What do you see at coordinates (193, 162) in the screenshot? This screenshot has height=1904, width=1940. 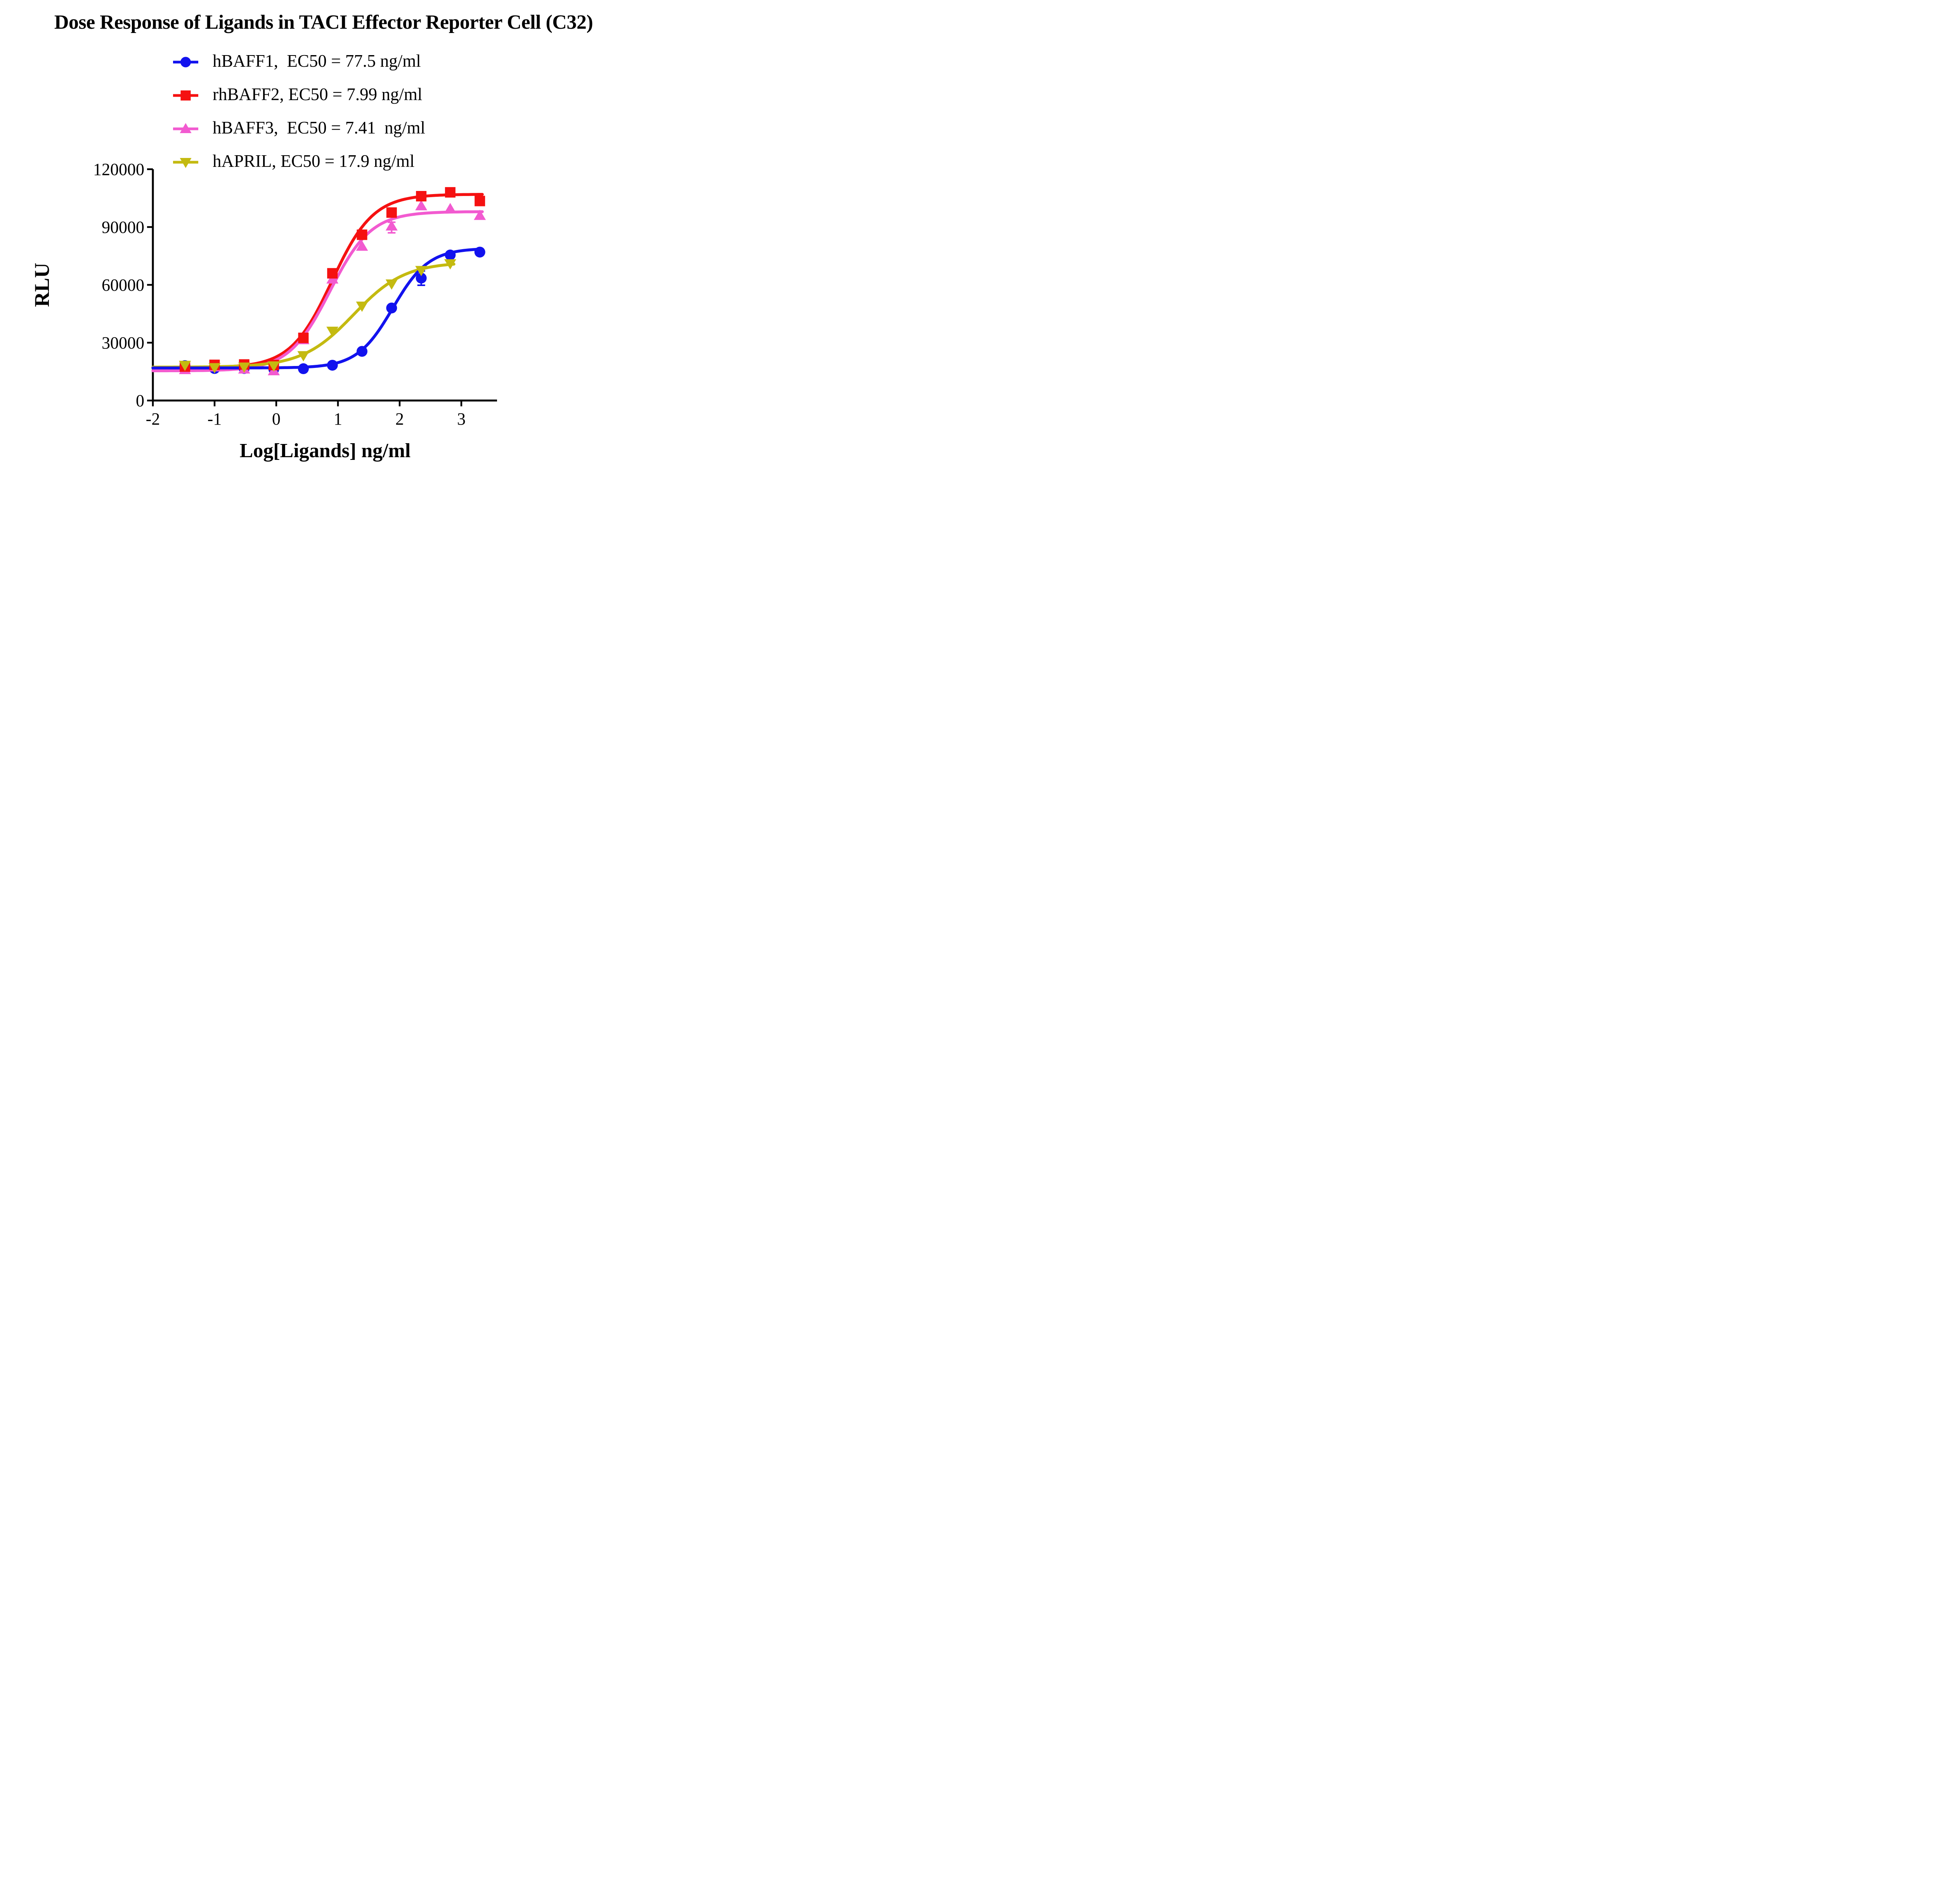 I see `hapril-triangle-down-marker-icon` at bounding box center [193, 162].